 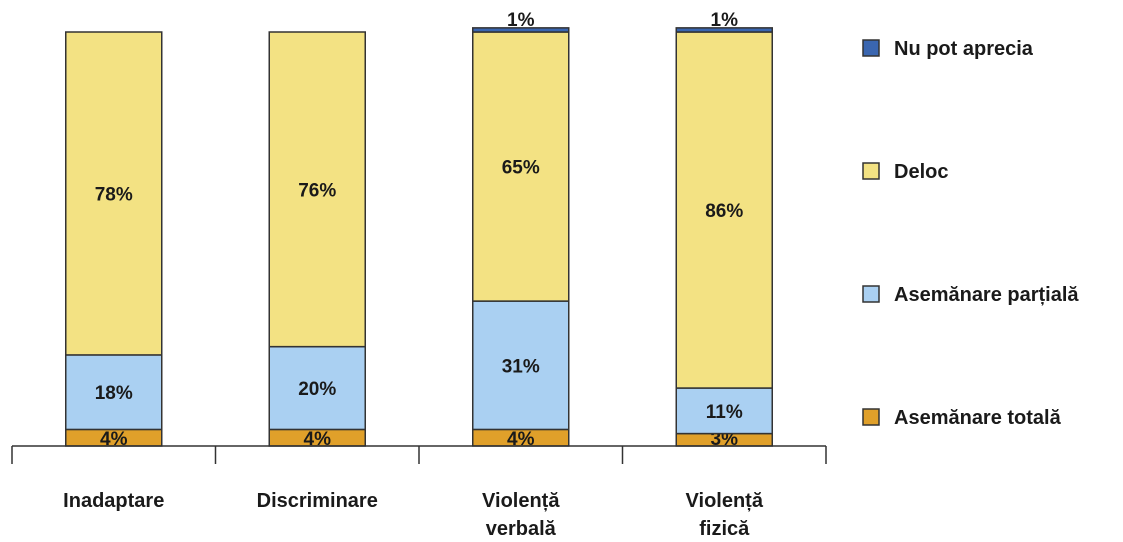 What do you see at coordinates (724, 30) in the screenshot?
I see `bar-violenta-fizica-nu-pot-aprecia` at bounding box center [724, 30].